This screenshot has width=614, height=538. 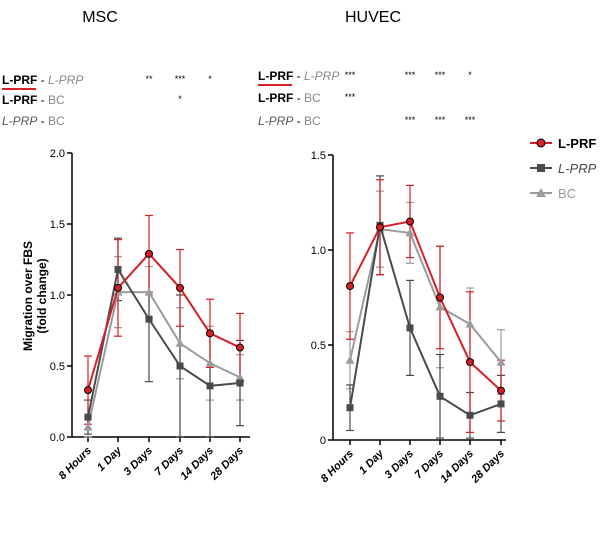 What do you see at coordinates (457, 467) in the screenshot?
I see `panel-2-x-tick-label: 14 Days` at bounding box center [457, 467].